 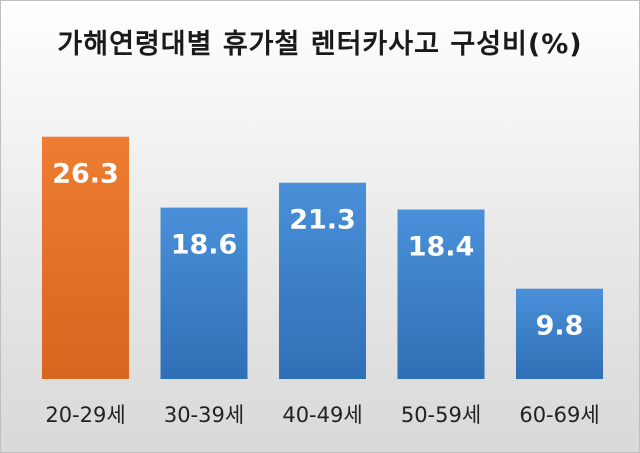 What do you see at coordinates (85, 415) in the screenshot?
I see `x-tick-label-20-29세: 20-29세` at bounding box center [85, 415].